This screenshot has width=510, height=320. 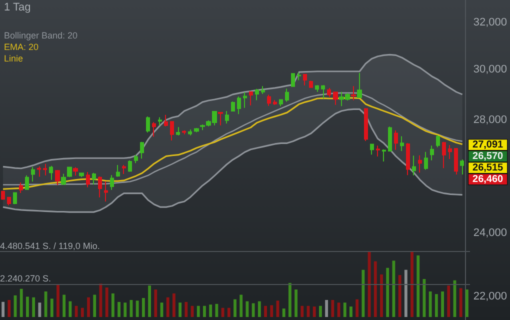 I want to click on text: 26,570, so click(x=488, y=156).